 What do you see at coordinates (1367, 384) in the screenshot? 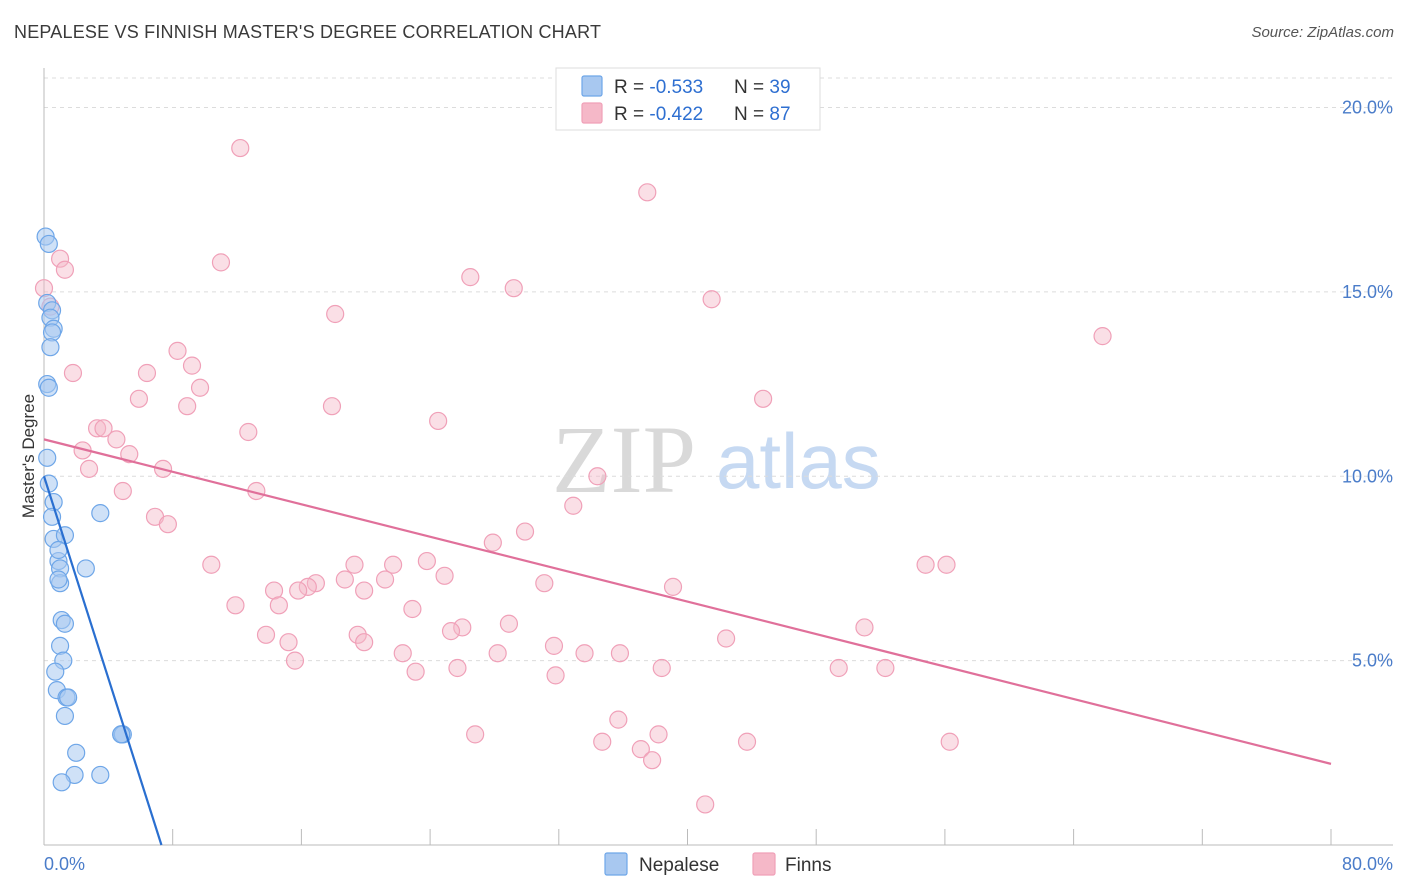
I see `y-tick-labels: 5.0% 10.0% 15.0% 20.0%` at bounding box center [1367, 384].